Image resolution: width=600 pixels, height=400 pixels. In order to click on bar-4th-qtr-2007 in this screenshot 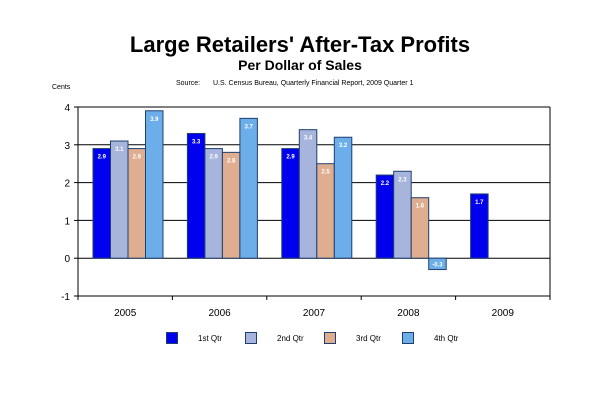, I will do `click(343, 197)`.